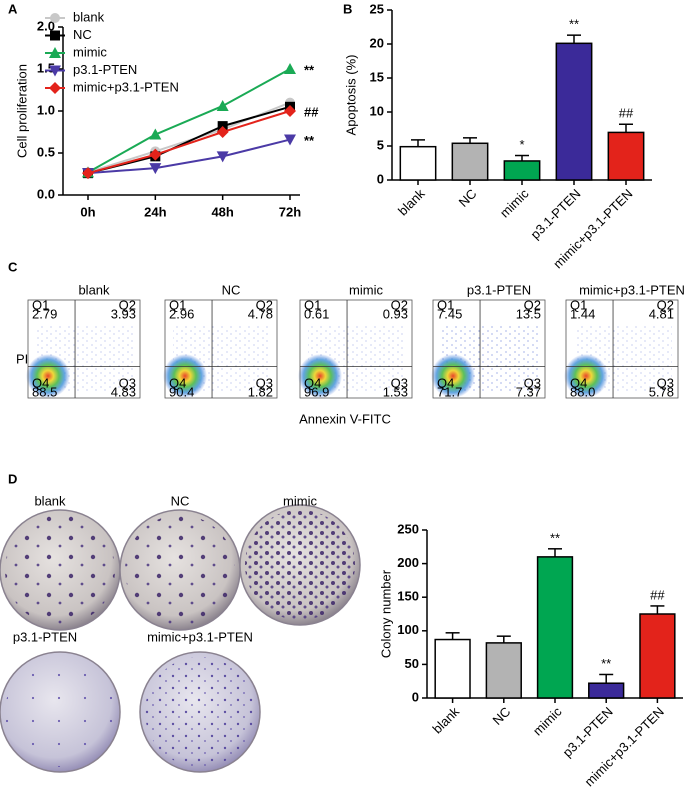  What do you see at coordinates (555, 214) in the screenshot?
I see `x-tick-label: p3.1-PTEN` at bounding box center [555, 214].